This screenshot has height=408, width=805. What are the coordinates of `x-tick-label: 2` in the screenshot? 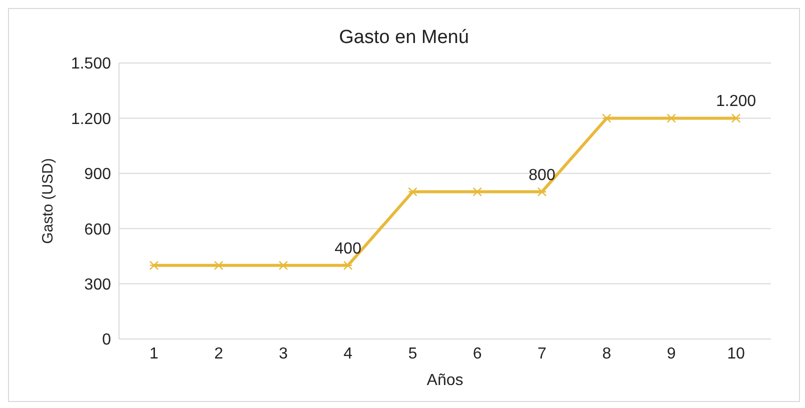 It's located at (219, 353).